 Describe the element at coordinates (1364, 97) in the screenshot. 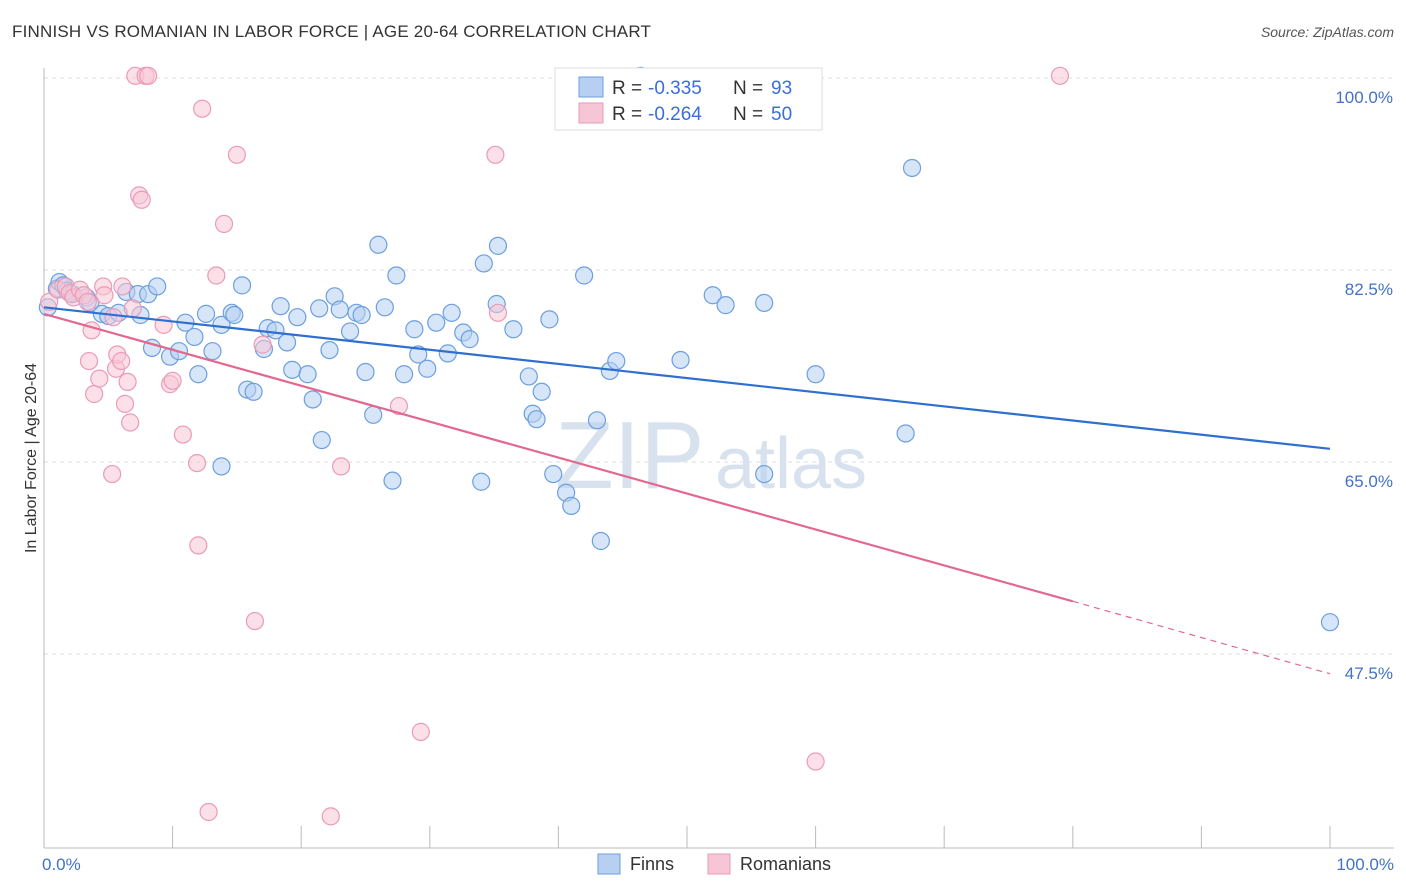

I see `y-tick-label-0: 100.0%` at that location.